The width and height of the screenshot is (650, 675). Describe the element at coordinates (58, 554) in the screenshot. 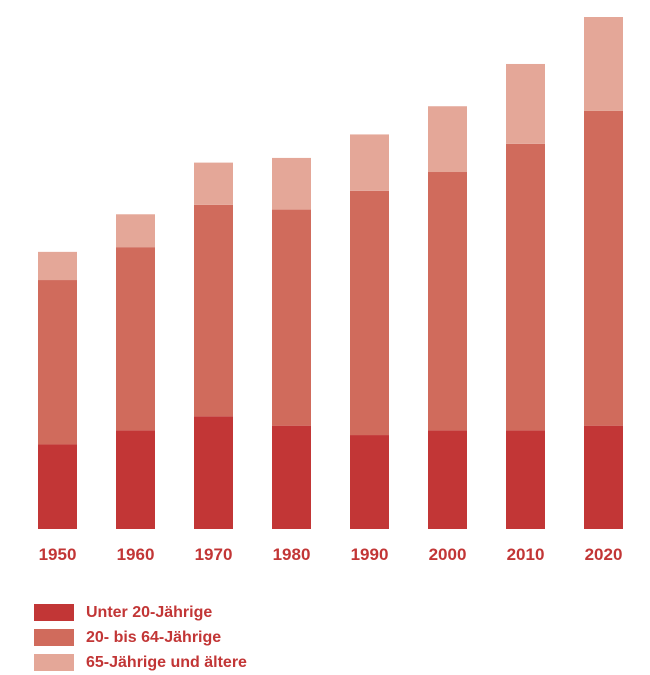

I see `x-tick-1950: 1950` at that location.